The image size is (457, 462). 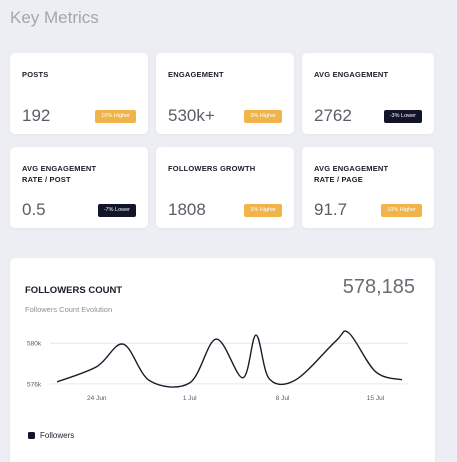 I want to click on metric-value: 2762, so click(x=333, y=115).